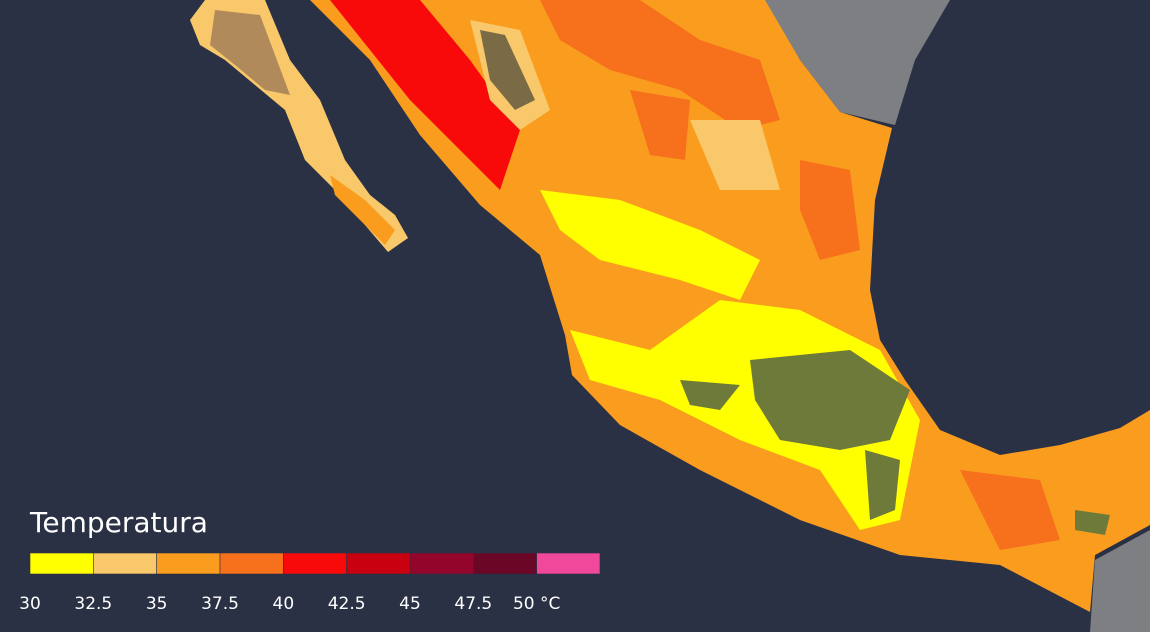 This screenshot has height=632, width=1150. Describe the element at coordinates (536, 604) in the screenshot. I see `tick-label: 50 °C` at that location.